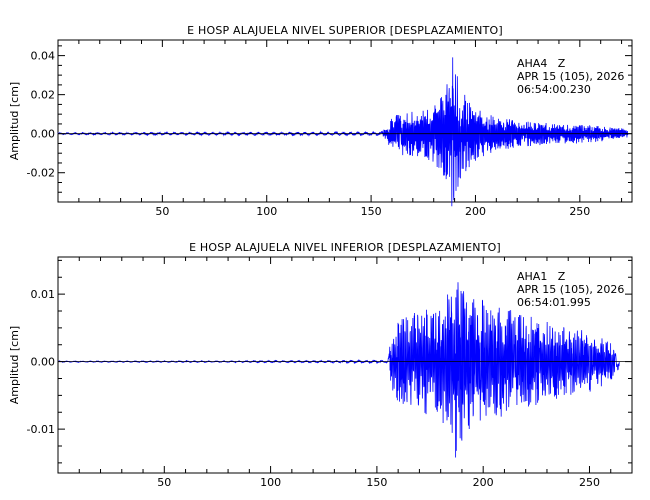 The height and width of the screenshot is (500, 650). I want to click on station-annotation: 06:54:00.230, so click(554, 89).